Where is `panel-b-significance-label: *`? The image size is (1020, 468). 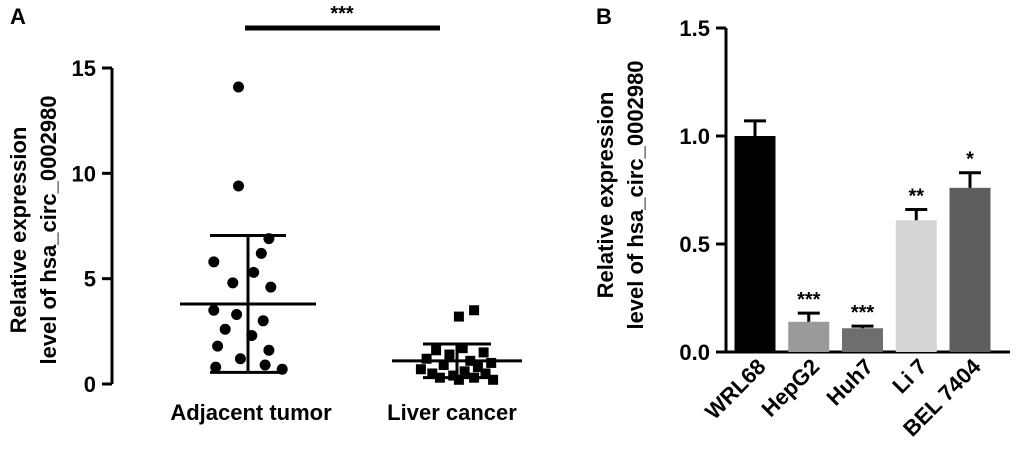
panel-b-significance-label: * is located at coordinates (970, 160).